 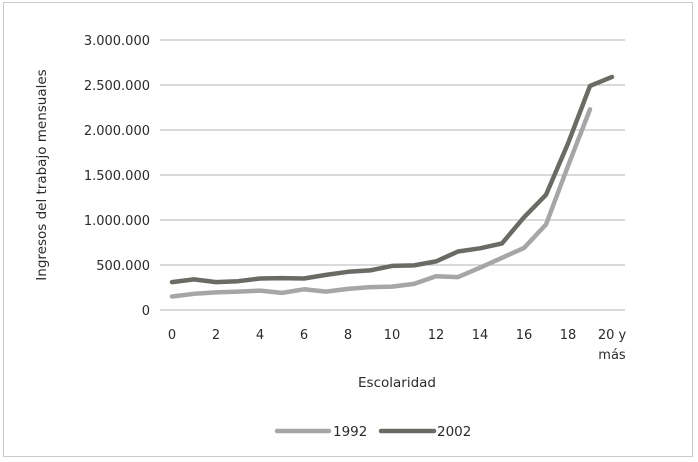 What do you see at coordinates (348, 335) in the screenshot?
I see `x-tick-label: 8` at bounding box center [348, 335].